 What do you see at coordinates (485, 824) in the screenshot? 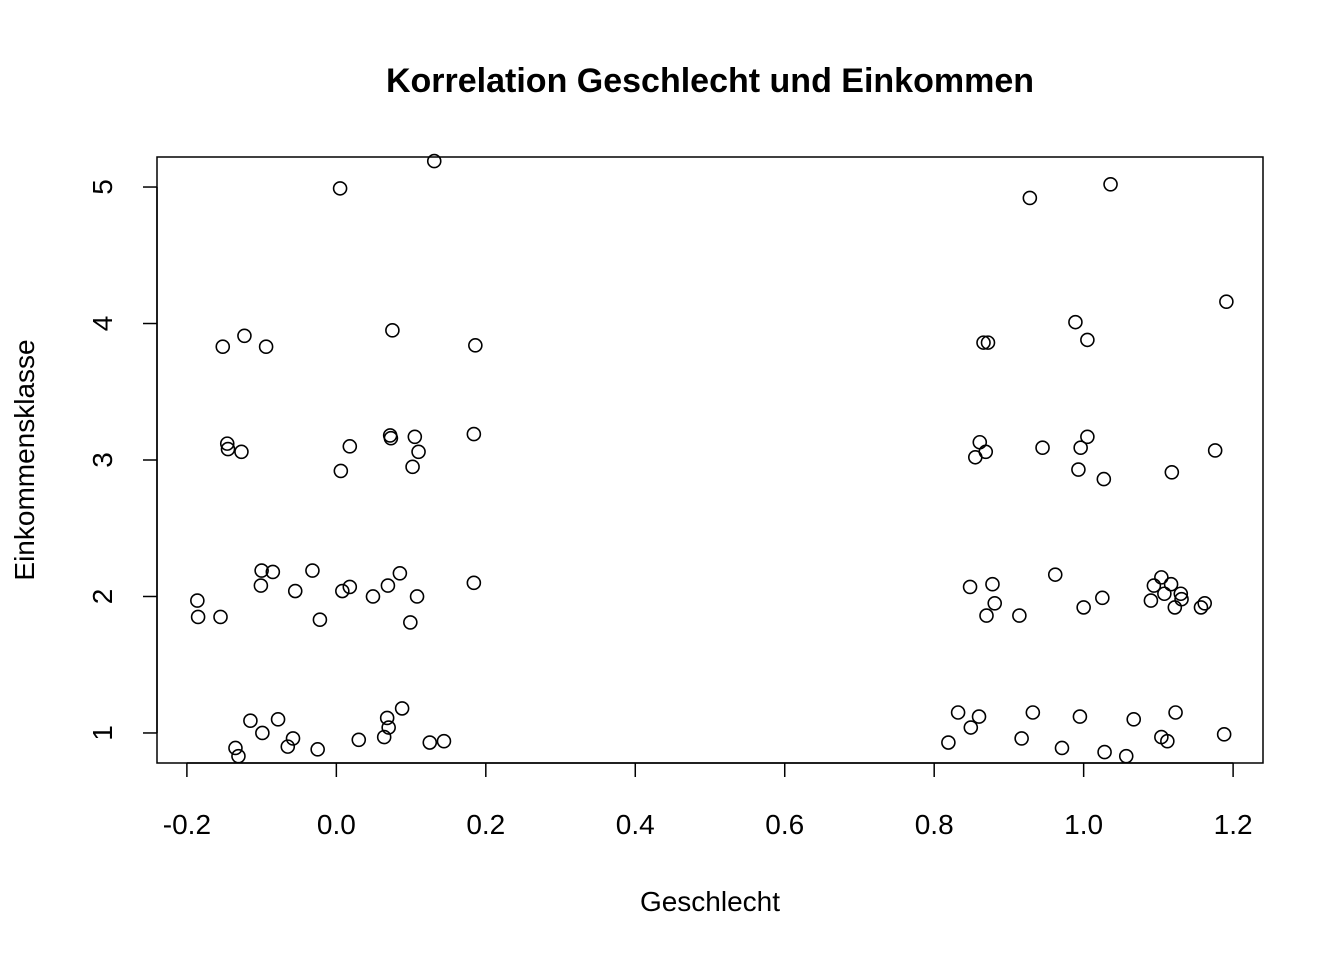
I see `x-tick-label: 0.2` at bounding box center [485, 824].